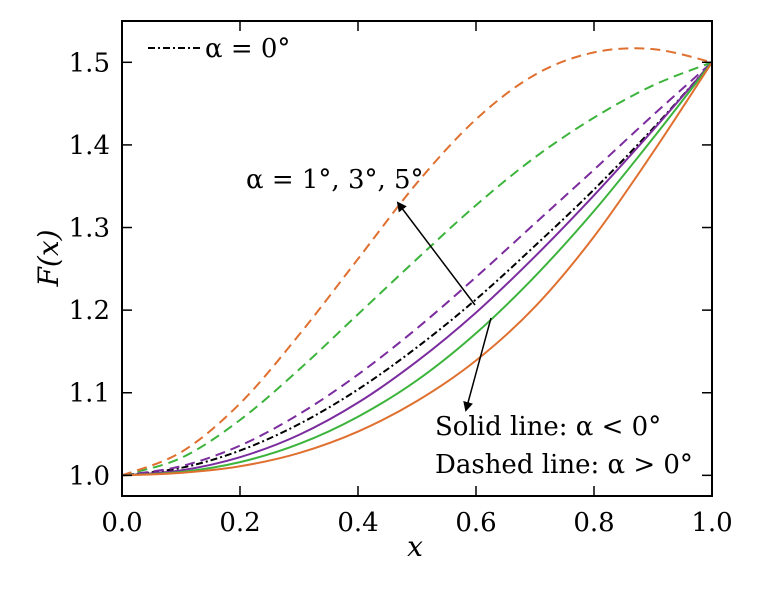 This screenshot has height=589, width=775. What do you see at coordinates (48, 258) in the screenshot?
I see `y-axis-label: F(x)` at bounding box center [48, 258].